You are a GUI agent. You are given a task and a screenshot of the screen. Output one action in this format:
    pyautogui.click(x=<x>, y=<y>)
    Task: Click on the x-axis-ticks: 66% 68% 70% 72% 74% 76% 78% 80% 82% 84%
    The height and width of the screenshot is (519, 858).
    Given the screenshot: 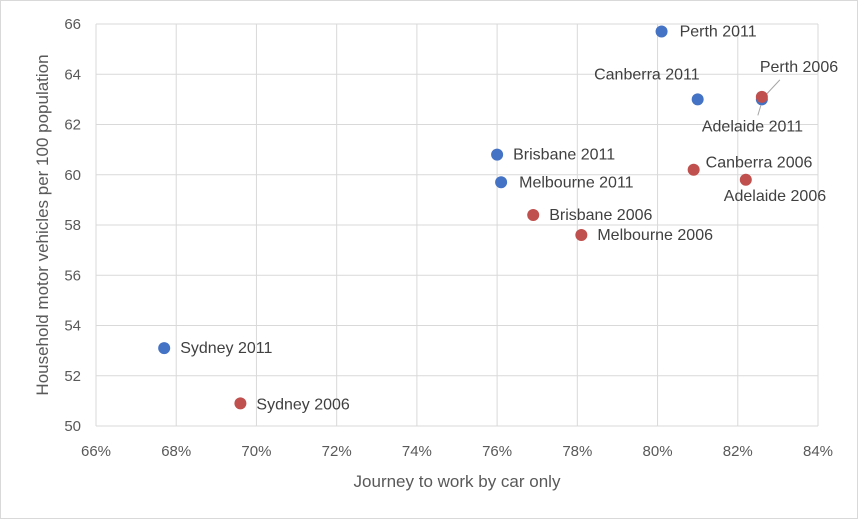 What is the action you would take?
    pyautogui.click(x=457, y=451)
    